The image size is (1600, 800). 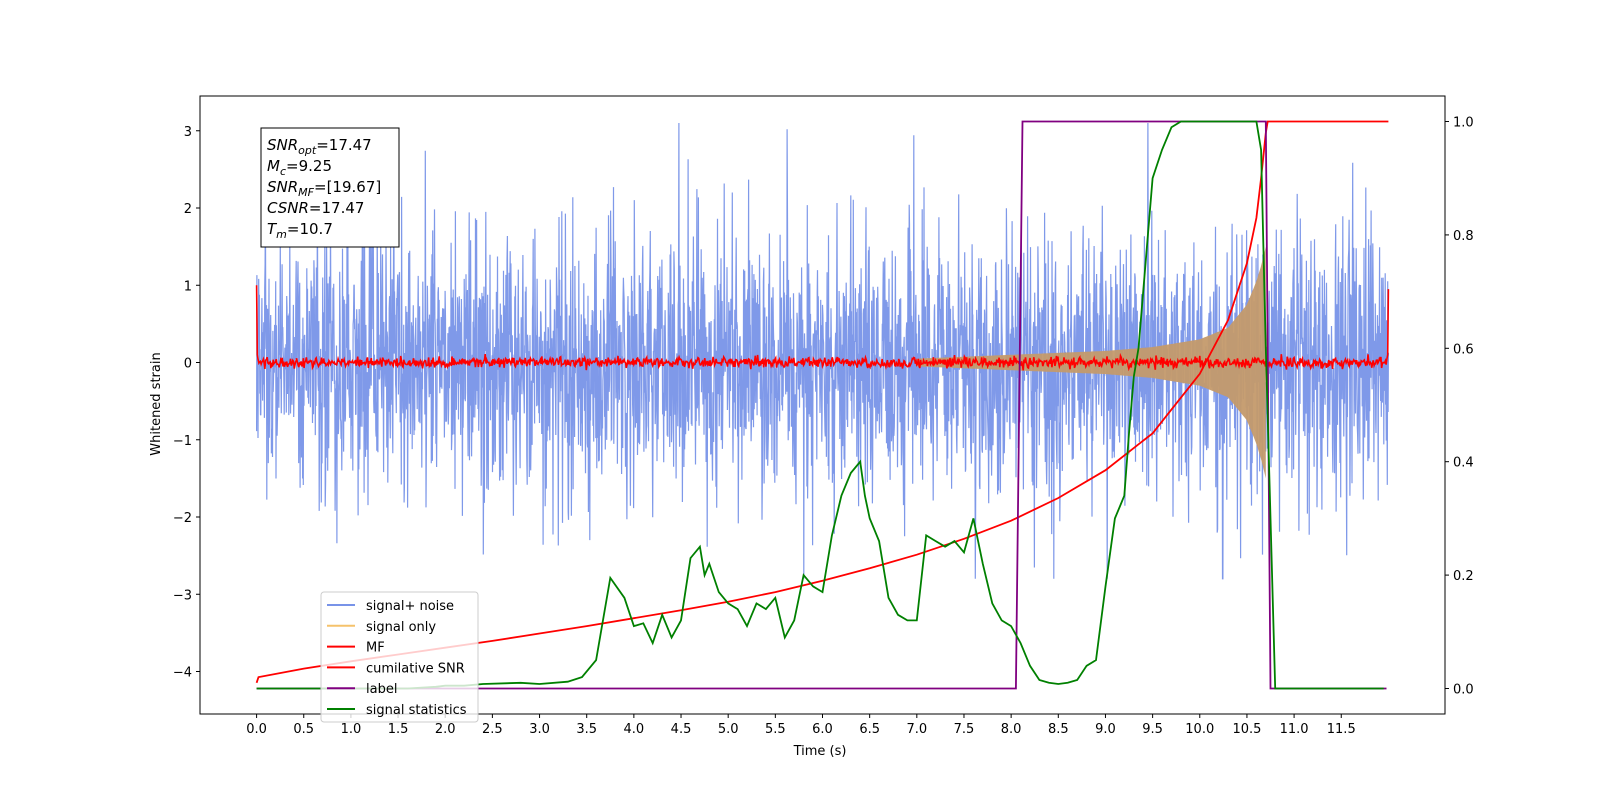 I want to click on x-tick-label: 10.5, so click(x=1246, y=729).